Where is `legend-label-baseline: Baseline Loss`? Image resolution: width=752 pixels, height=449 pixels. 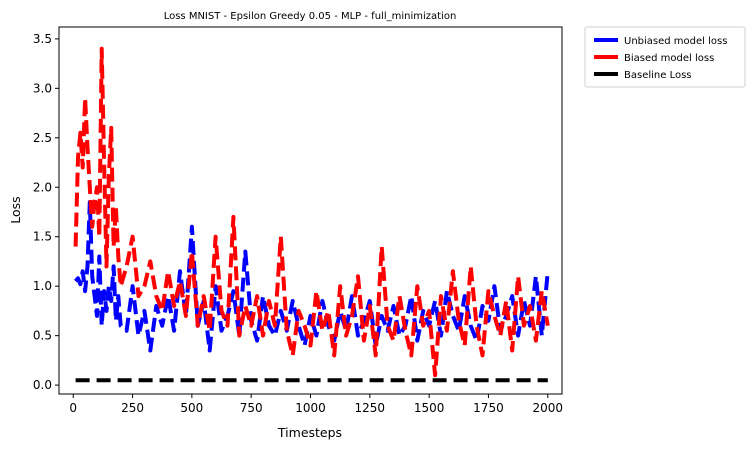 legend-label-baseline: Baseline Loss is located at coordinates (658, 75).